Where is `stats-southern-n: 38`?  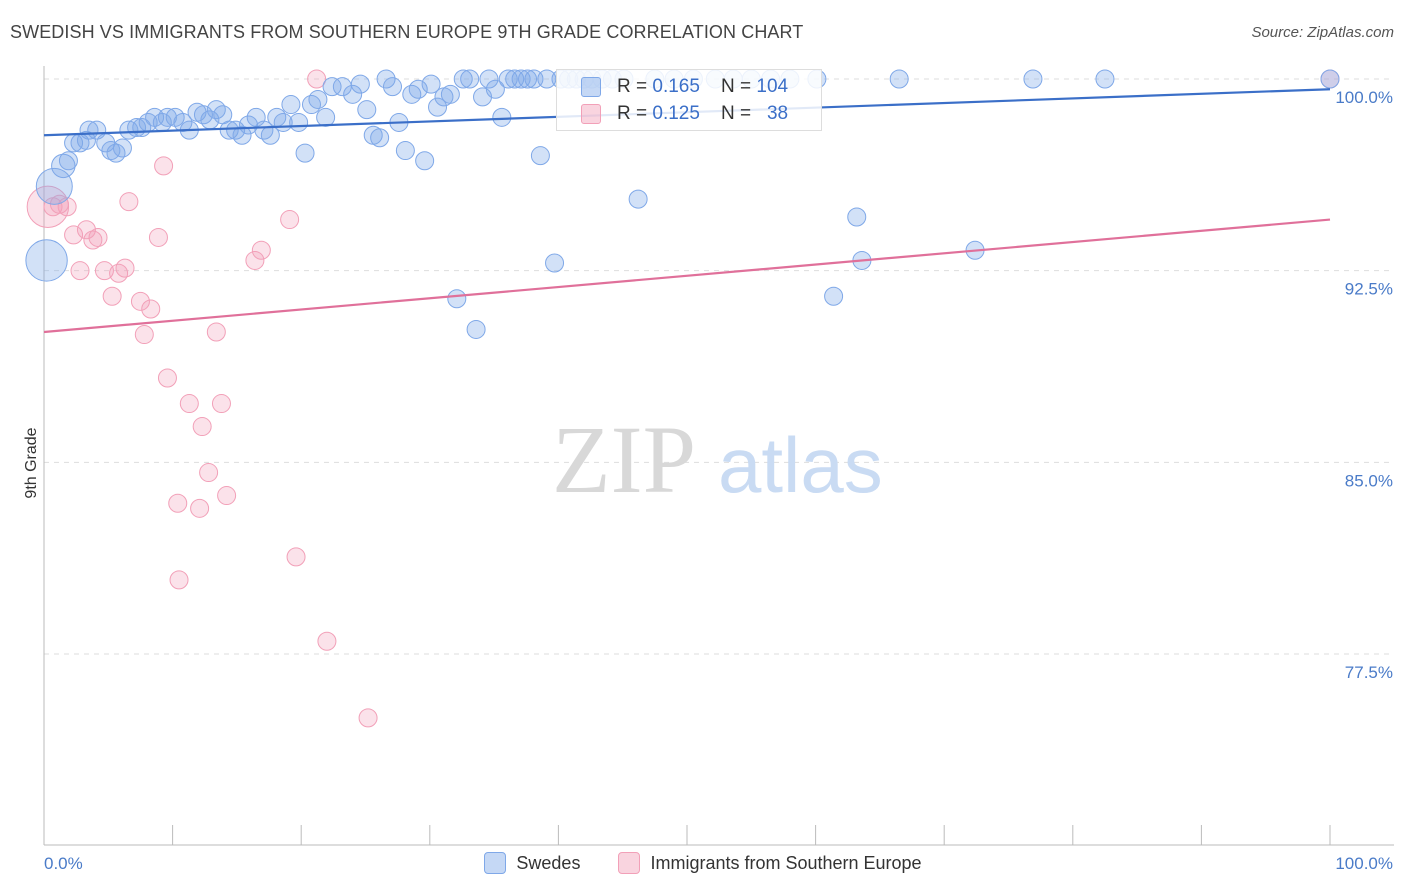
stats-southern-n: 38 is located at coordinates (777, 113).